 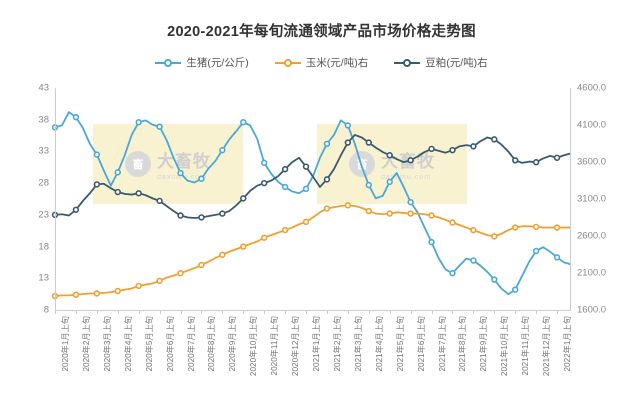 I want to click on x-axis-tick-label: 2021年7月上旬, so click(x=442, y=344).